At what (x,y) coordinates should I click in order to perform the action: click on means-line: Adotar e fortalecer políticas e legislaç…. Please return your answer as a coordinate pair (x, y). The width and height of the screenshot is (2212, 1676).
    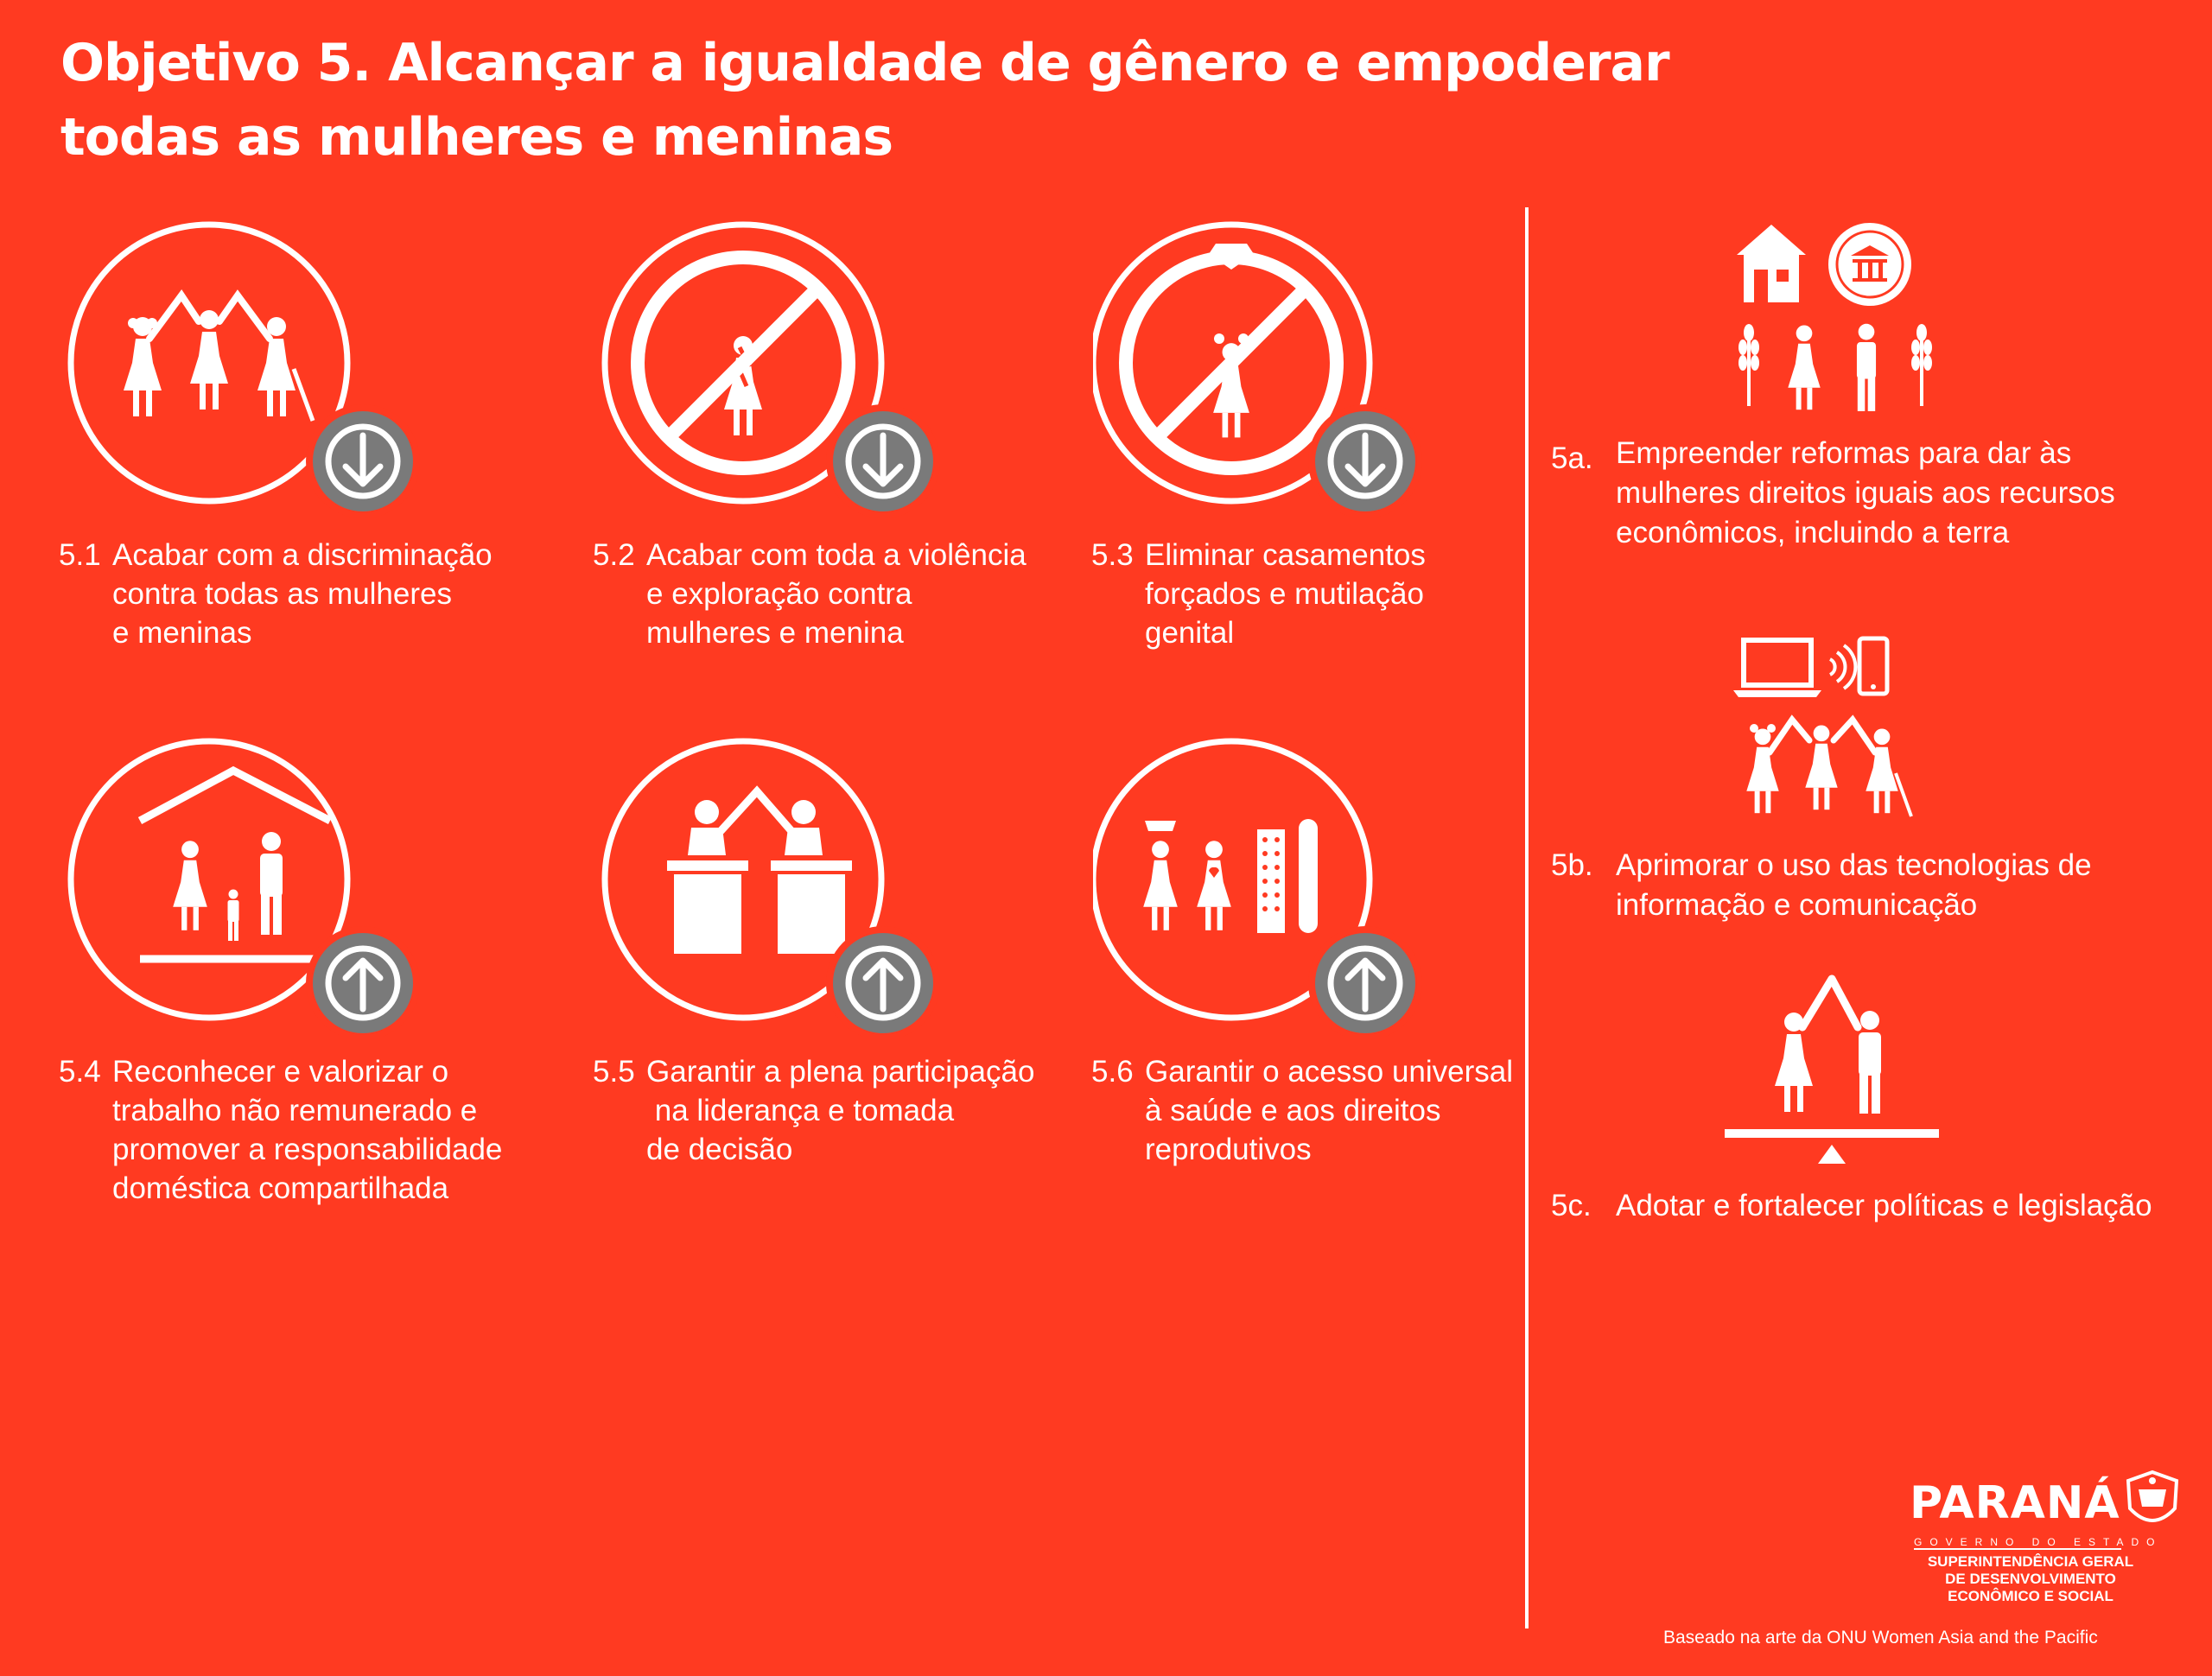
    Looking at the image, I should click on (1884, 1205).